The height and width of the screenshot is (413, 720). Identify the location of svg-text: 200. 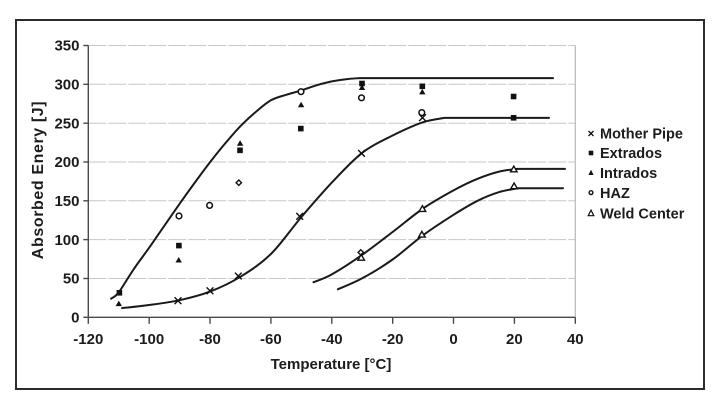
(66, 162).